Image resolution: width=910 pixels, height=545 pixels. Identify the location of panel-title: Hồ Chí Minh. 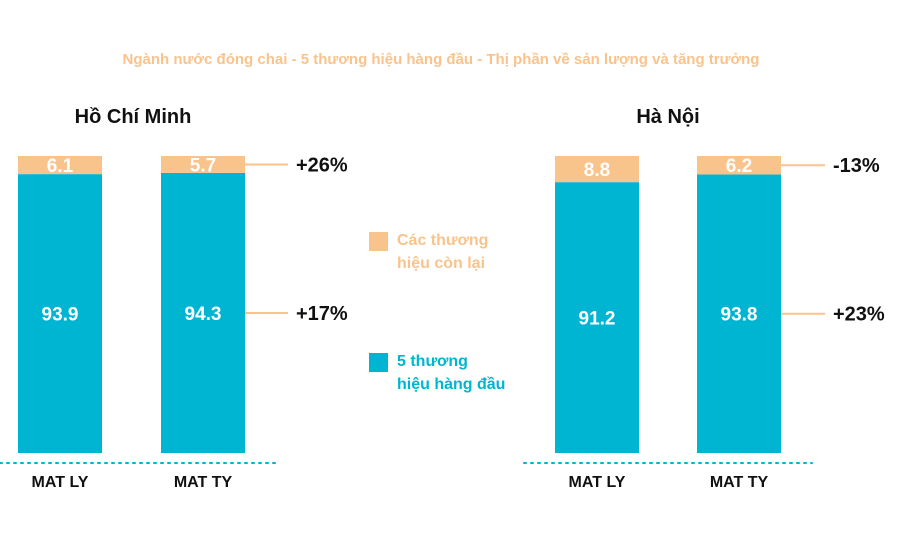
(133, 117).